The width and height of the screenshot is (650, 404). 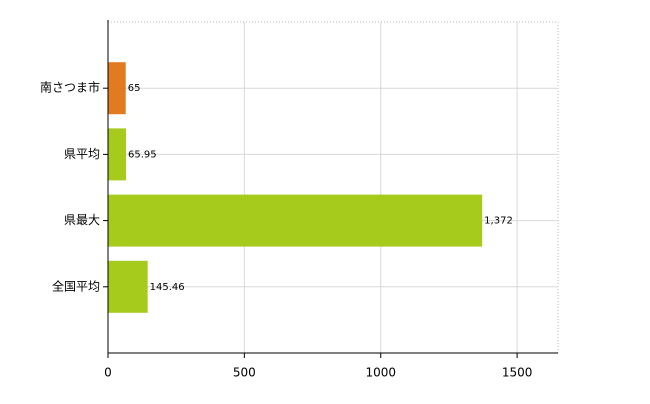 What do you see at coordinates (167, 287) in the screenshot?
I see `value-label: 145.46` at bounding box center [167, 287].